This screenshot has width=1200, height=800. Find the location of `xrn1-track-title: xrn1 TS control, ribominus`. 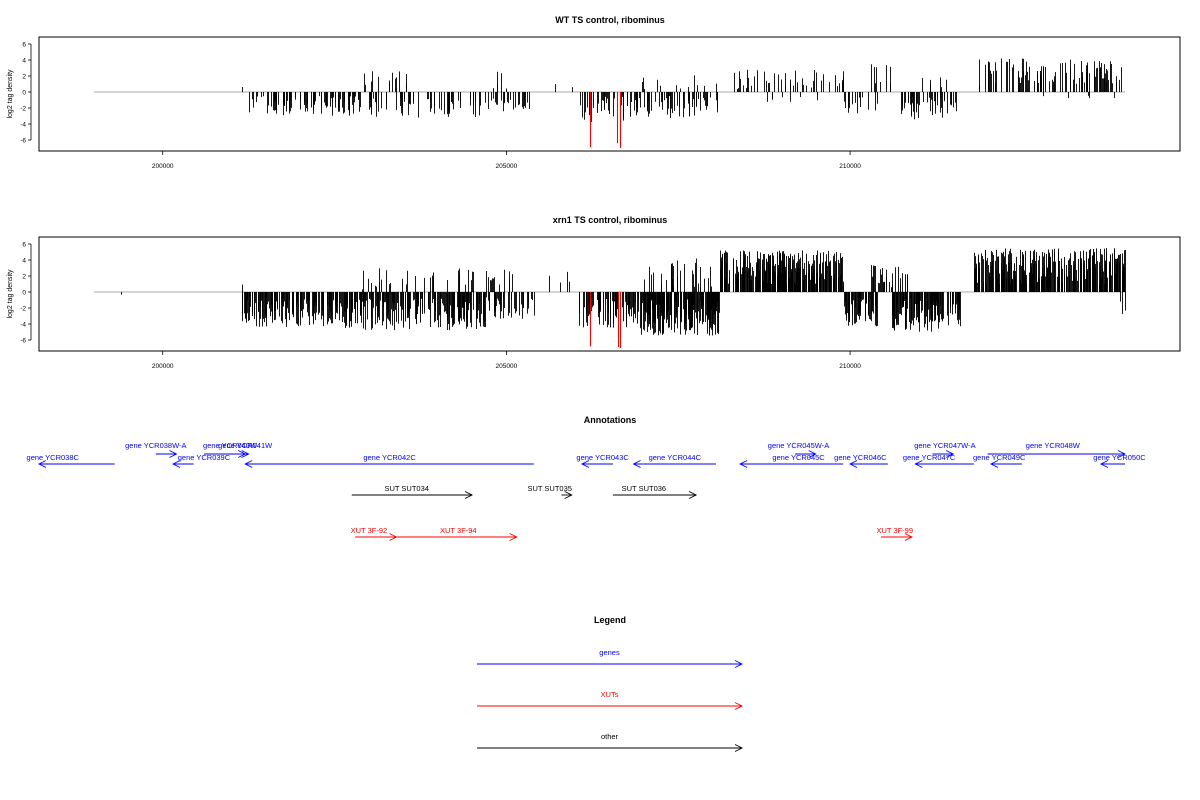

xrn1-track-title: xrn1 TS control, ribominus is located at coordinates (610, 220).